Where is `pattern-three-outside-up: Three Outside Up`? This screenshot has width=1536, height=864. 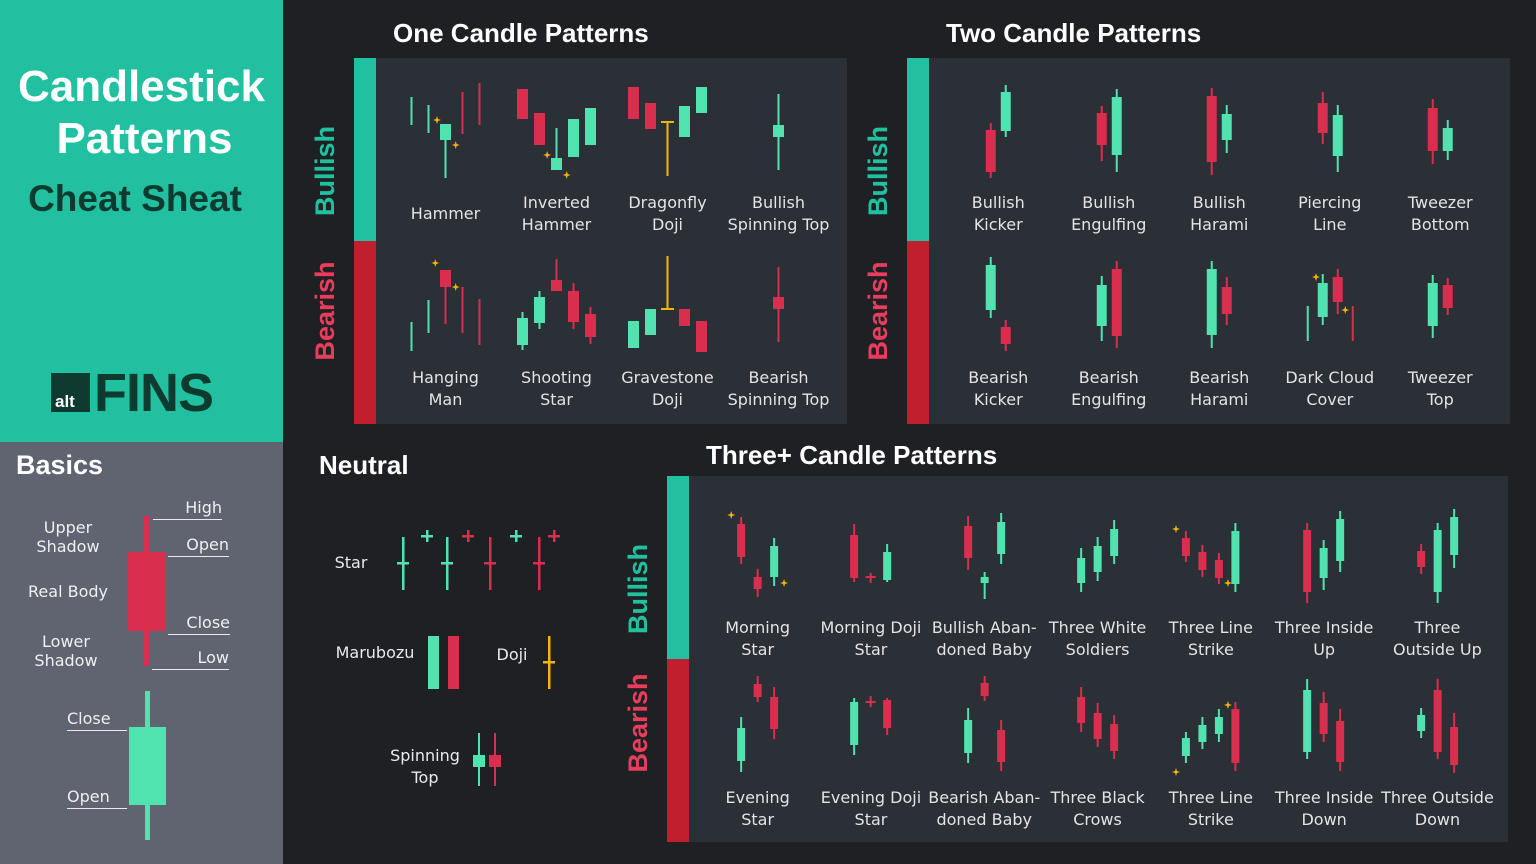
pattern-three-outside-up: Three Outside Up is located at coordinates (1437, 567).